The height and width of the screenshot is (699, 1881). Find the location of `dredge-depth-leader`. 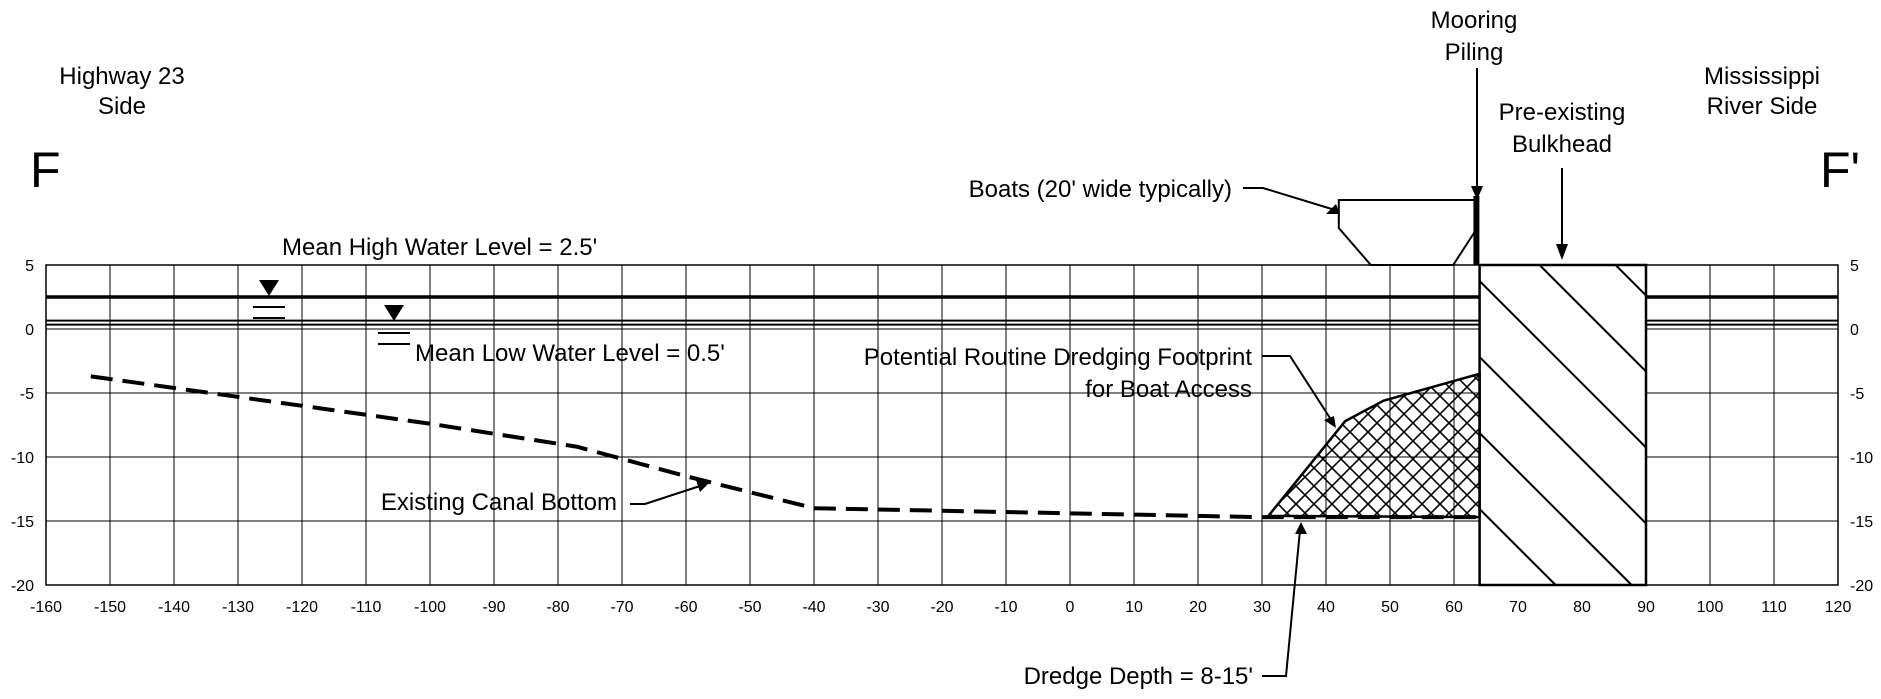

dredge-depth-leader is located at coordinates (1281, 603).